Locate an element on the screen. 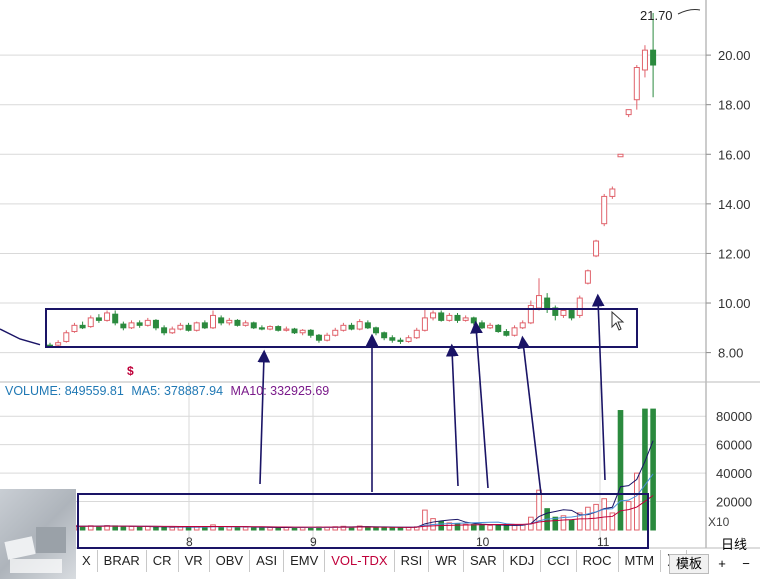  zoom-in-button: + is located at coordinates (722, 563).